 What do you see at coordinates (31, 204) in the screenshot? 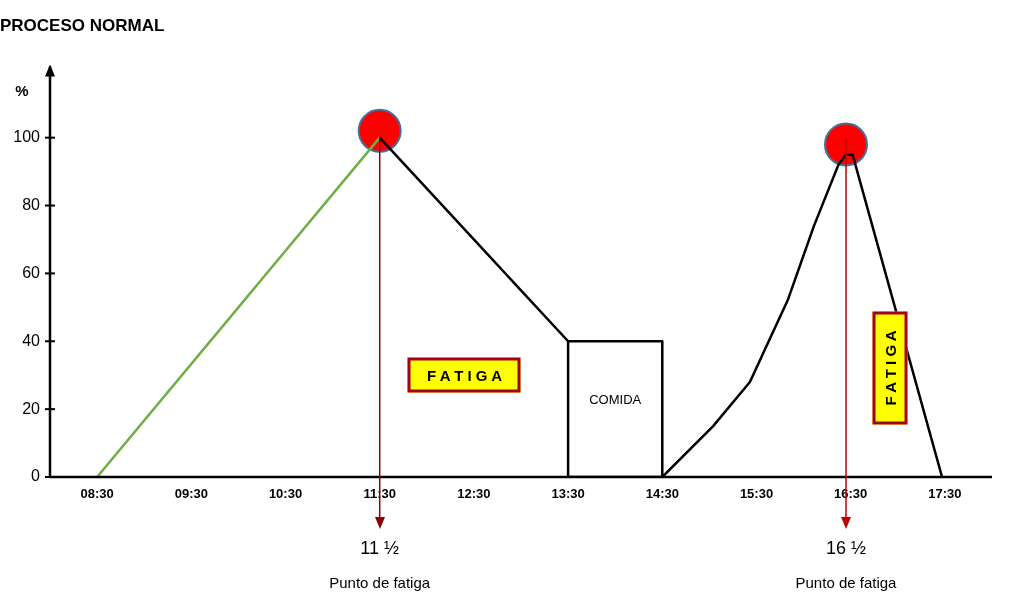
I see `y-tick-label: 80` at bounding box center [31, 204].